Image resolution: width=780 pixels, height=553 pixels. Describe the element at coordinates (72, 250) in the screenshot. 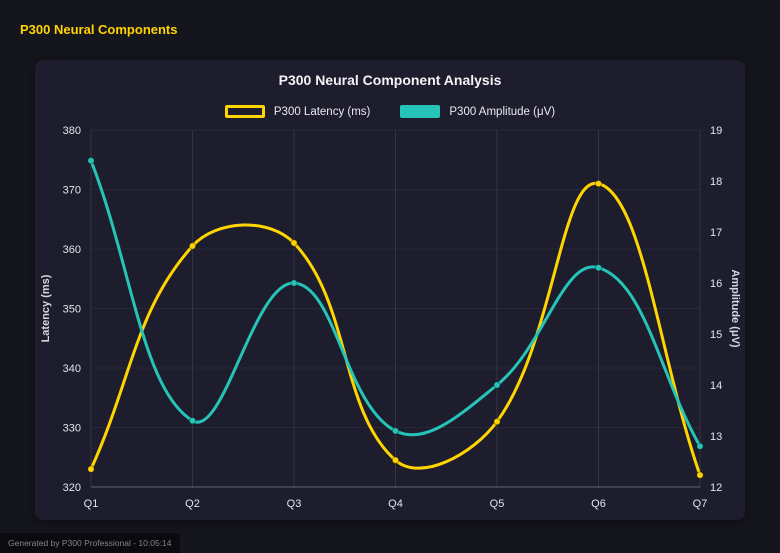

I see `left-axis-tick-label: 360` at that location.